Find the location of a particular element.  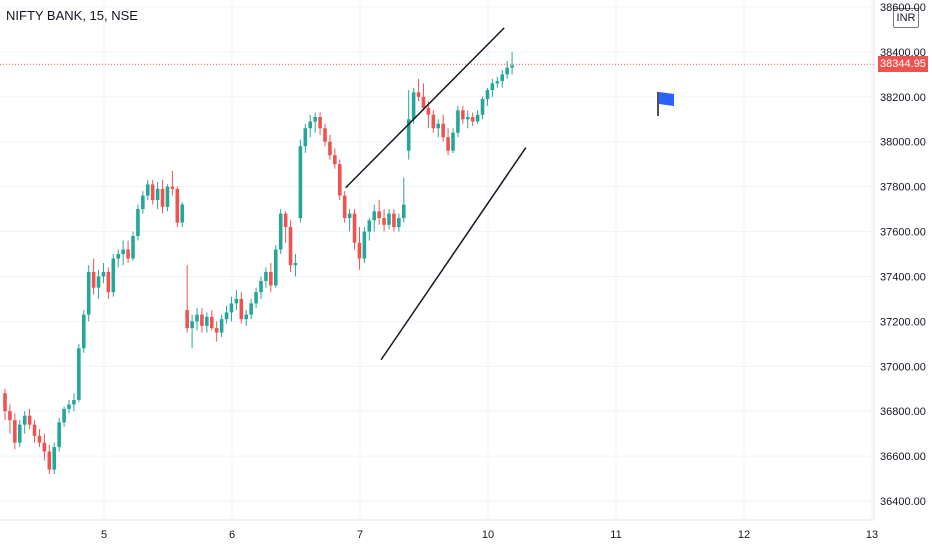

price-tick-label: 37200.00 is located at coordinates (903, 322).